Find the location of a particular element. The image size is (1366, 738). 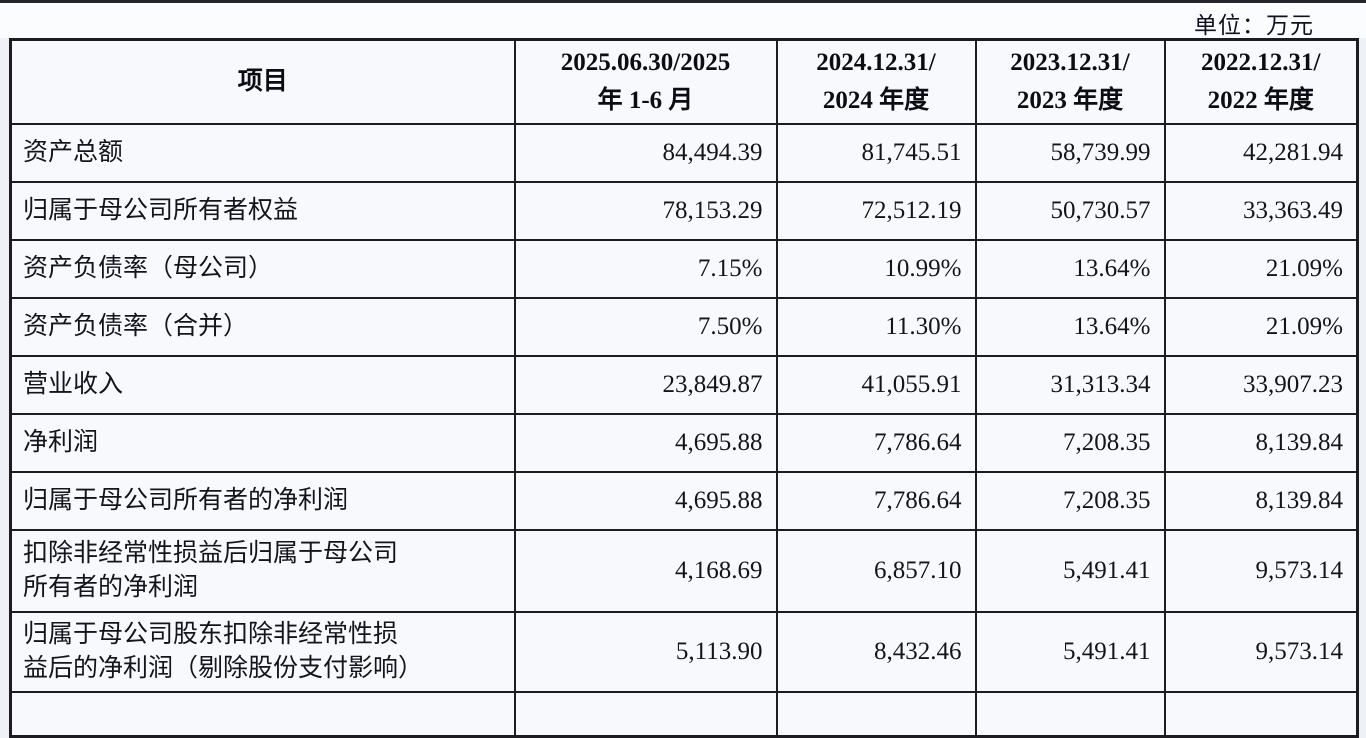

row-label-cell: 资产负债率（母公司） is located at coordinates (262, 268).